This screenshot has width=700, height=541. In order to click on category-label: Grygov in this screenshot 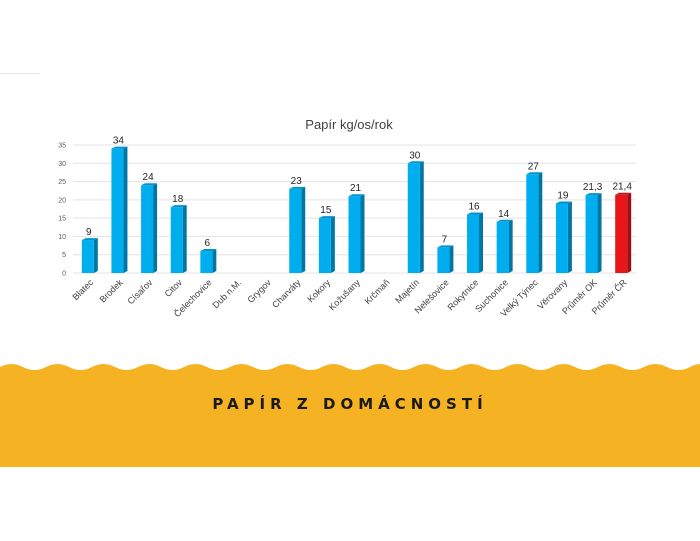, I will do `click(259, 291)`.